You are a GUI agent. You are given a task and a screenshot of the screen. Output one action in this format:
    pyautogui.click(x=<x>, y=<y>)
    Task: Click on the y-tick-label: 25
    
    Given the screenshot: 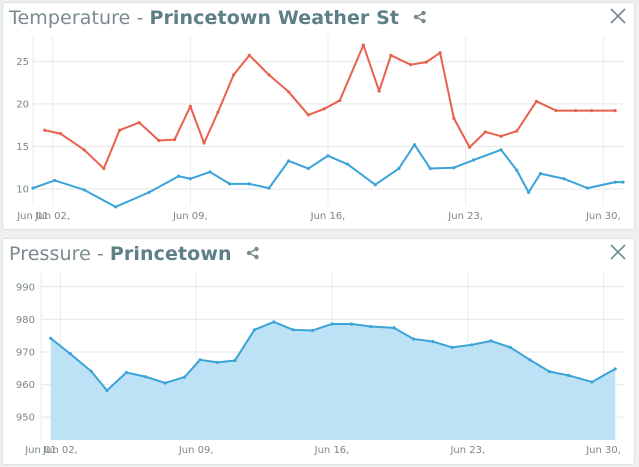 What is the action you would take?
    pyautogui.click(x=22, y=62)
    